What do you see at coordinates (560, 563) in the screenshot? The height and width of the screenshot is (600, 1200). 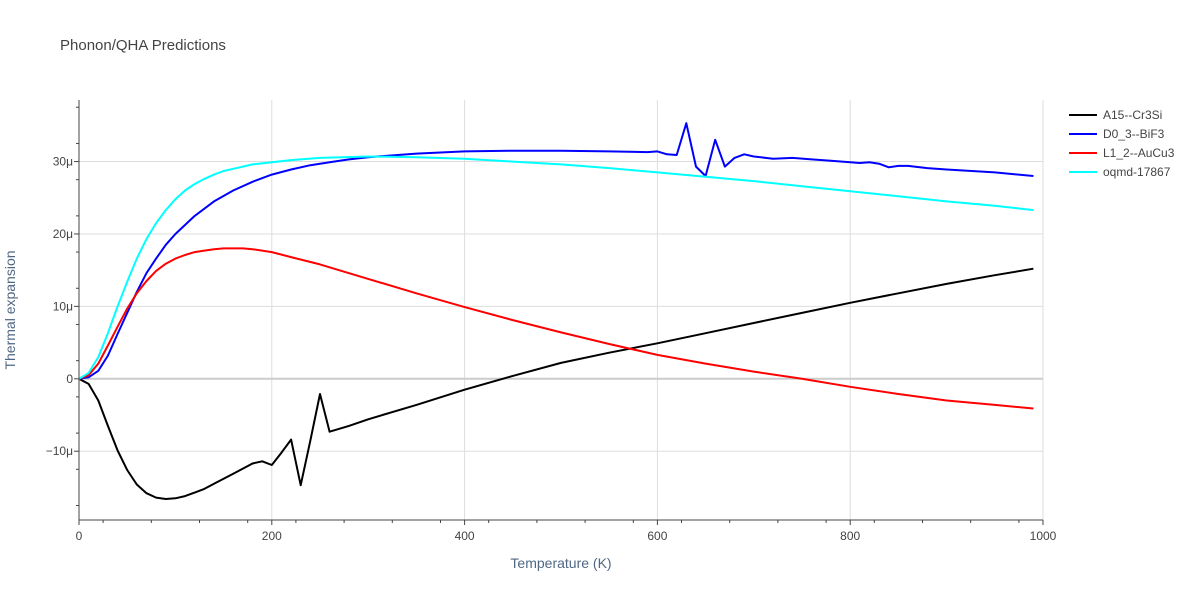 I see `x-axis-label: Temperature (K)` at bounding box center [560, 563].